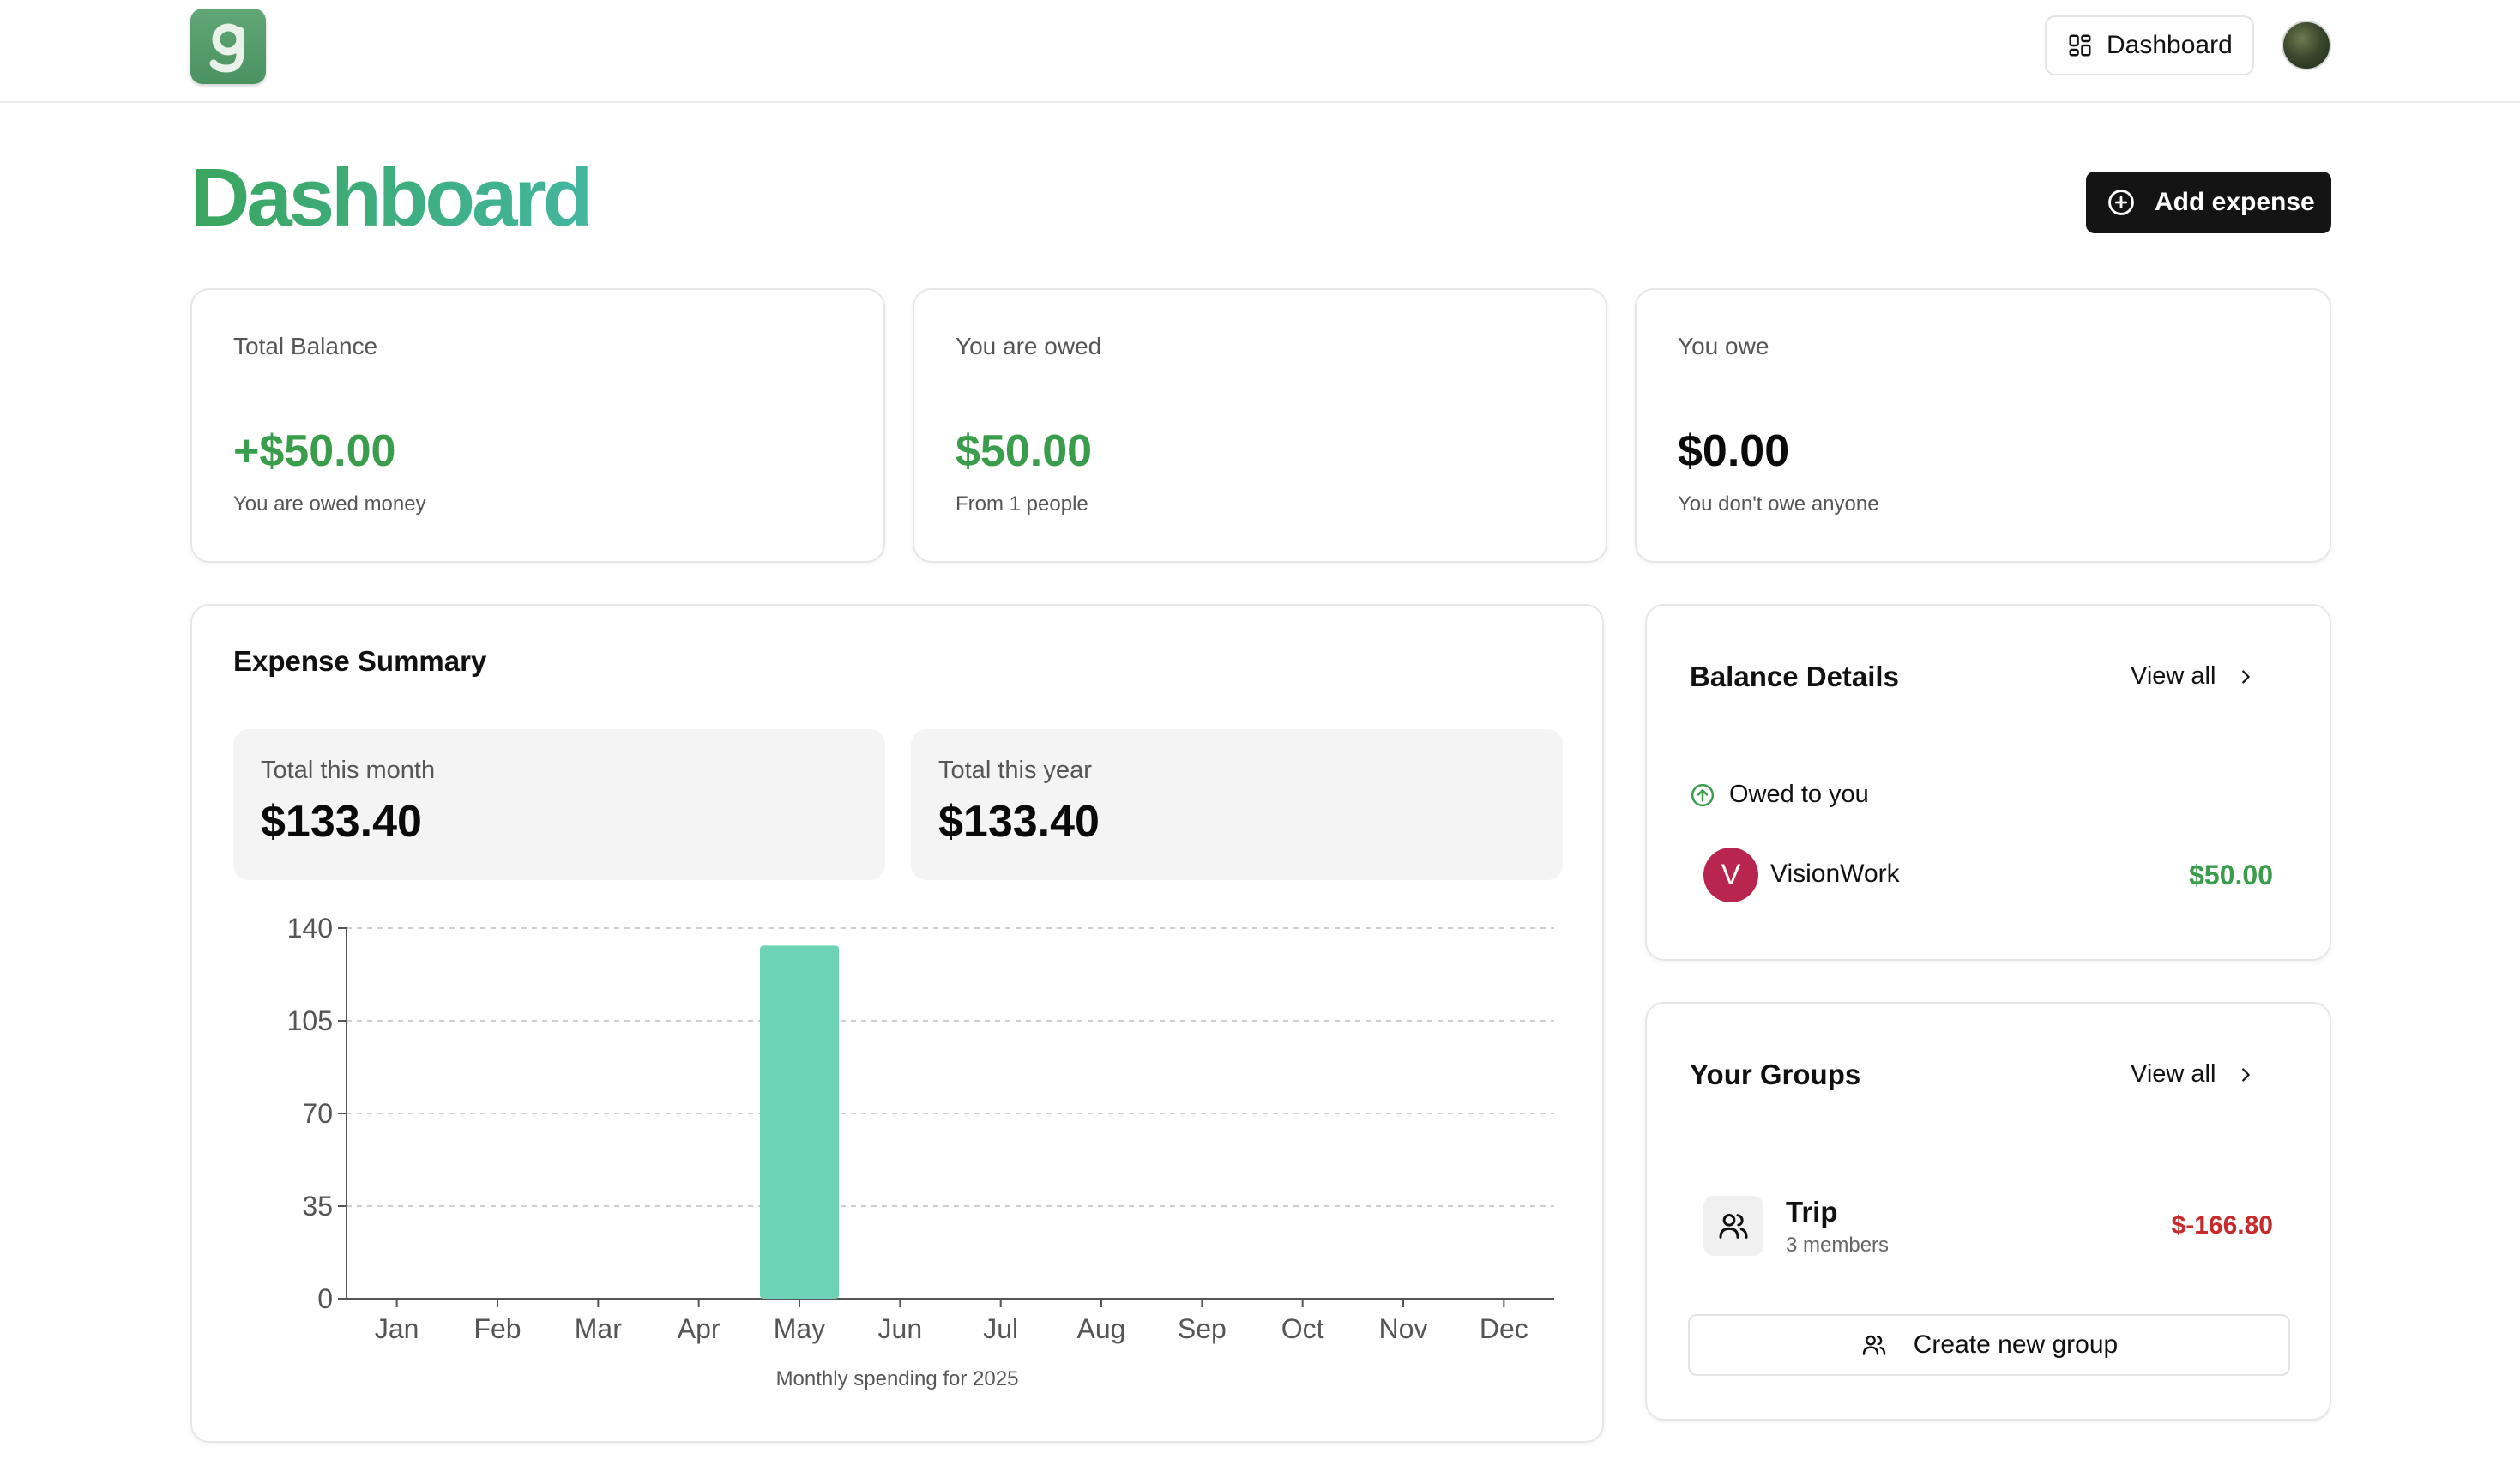 The width and height of the screenshot is (2520, 1478). What do you see at coordinates (1703, 794) in the screenshot?
I see `arrow-up-circle-icon` at bounding box center [1703, 794].